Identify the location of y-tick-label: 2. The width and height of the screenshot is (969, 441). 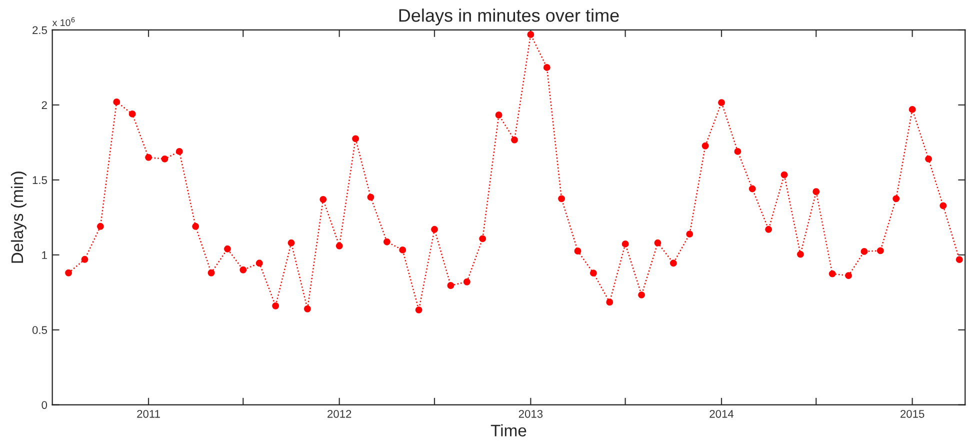
(44, 105).